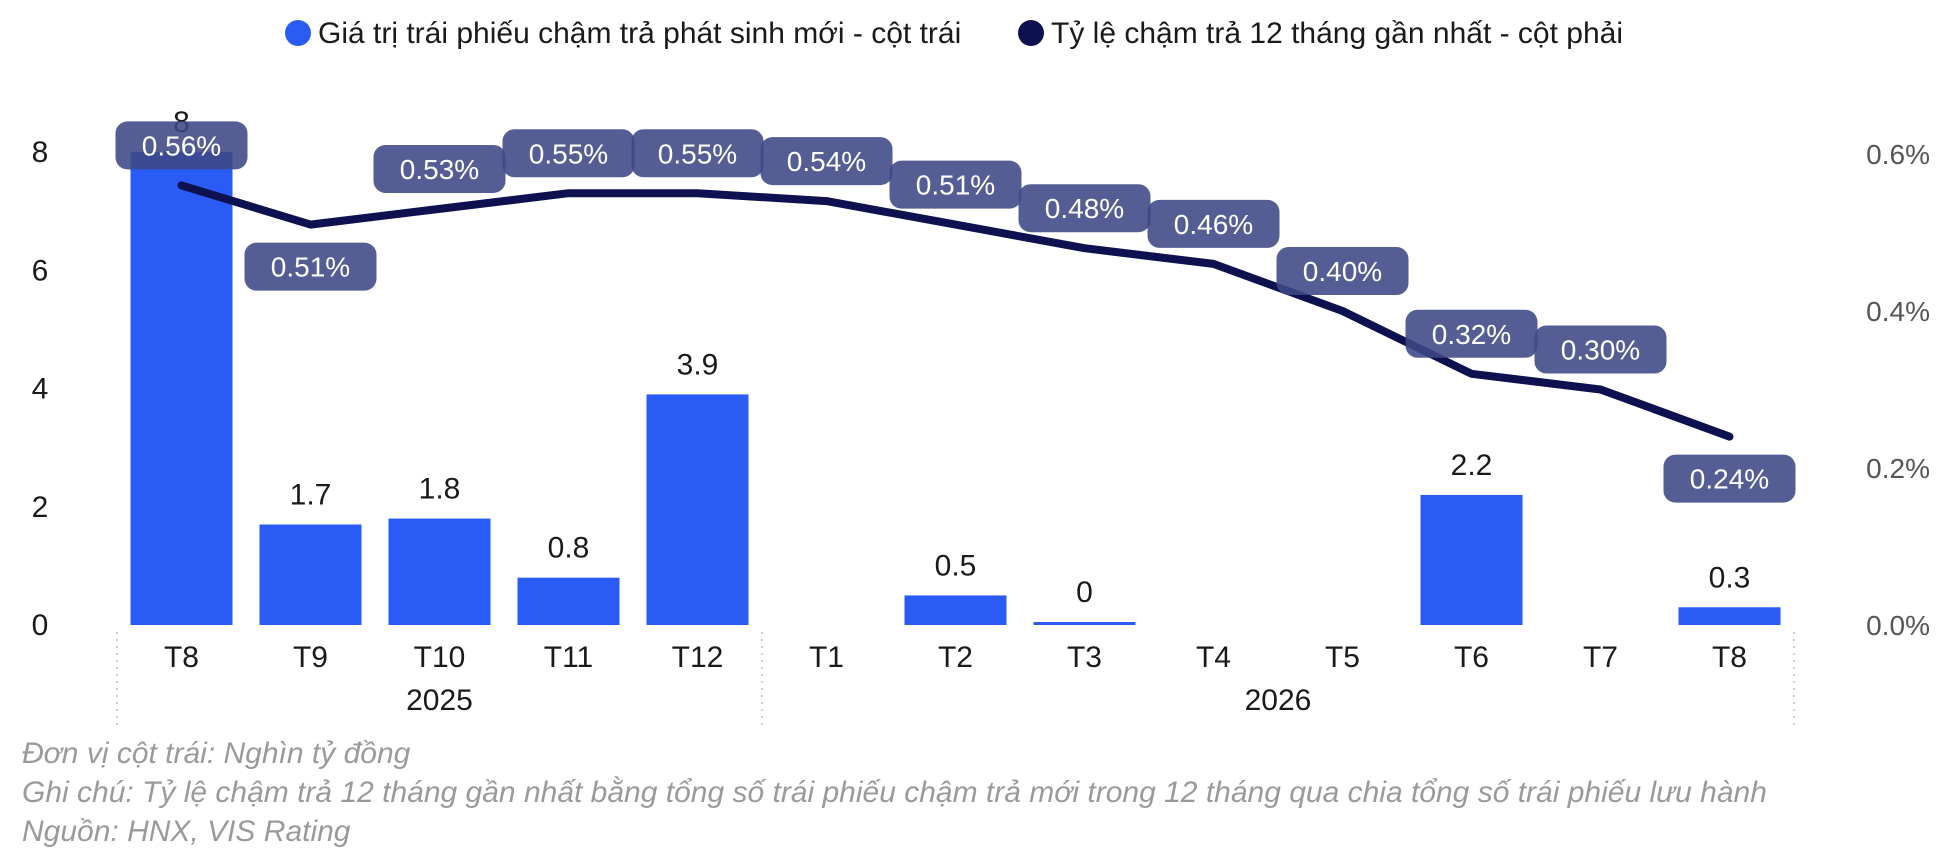  What do you see at coordinates (1213, 657) in the screenshot?
I see `x-tick-label: T4` at bounding box center [1213, 657].